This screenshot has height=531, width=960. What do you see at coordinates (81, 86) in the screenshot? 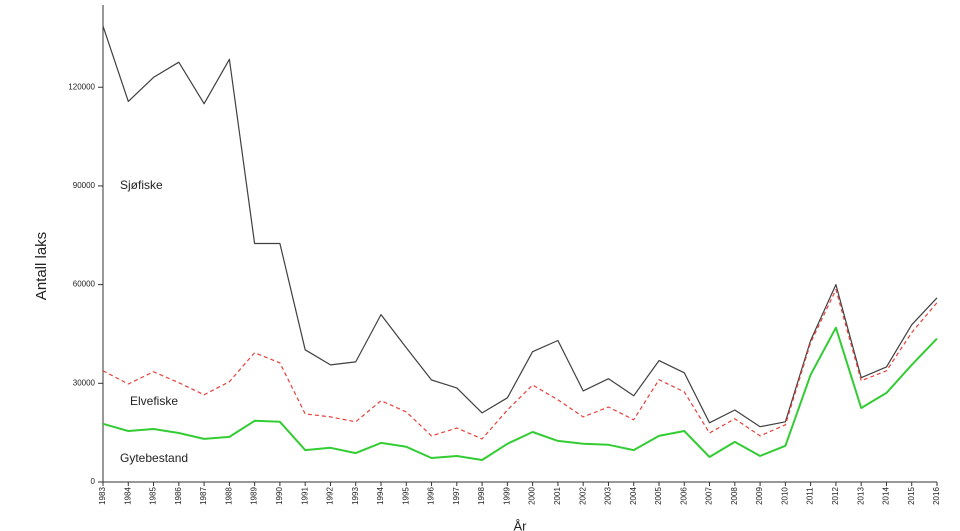
I see `y-tick-label: 120000` at bounding box center [81, 86].